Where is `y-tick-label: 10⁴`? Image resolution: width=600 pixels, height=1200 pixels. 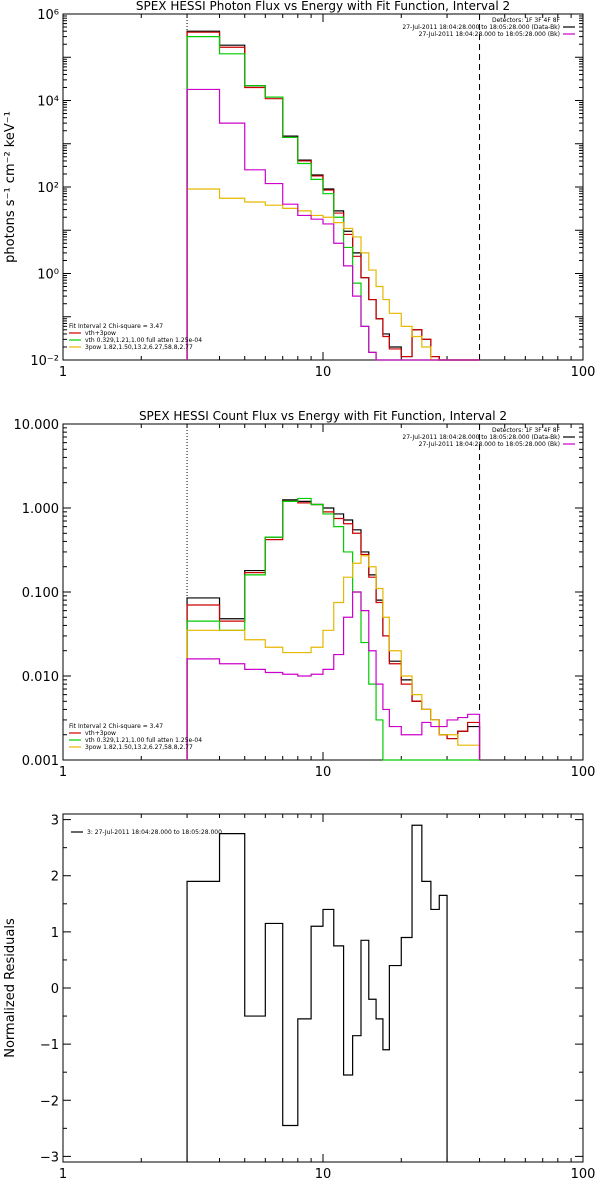 y-tick-label: 10⁴ is located at coordinates (48, 102).